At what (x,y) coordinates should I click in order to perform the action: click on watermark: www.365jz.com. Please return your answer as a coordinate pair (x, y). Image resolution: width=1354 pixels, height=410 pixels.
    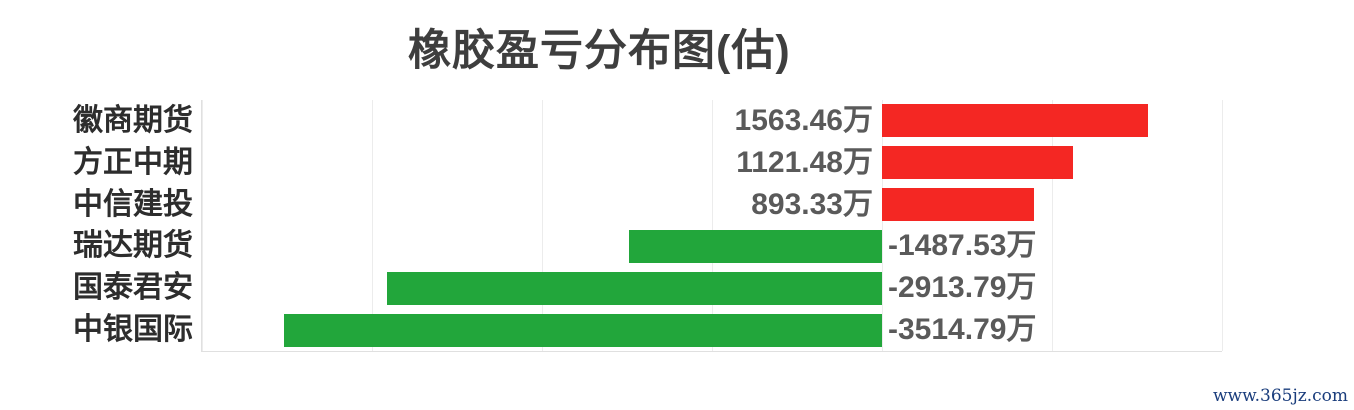
    Looking at the image, I should click on (1280, 396).